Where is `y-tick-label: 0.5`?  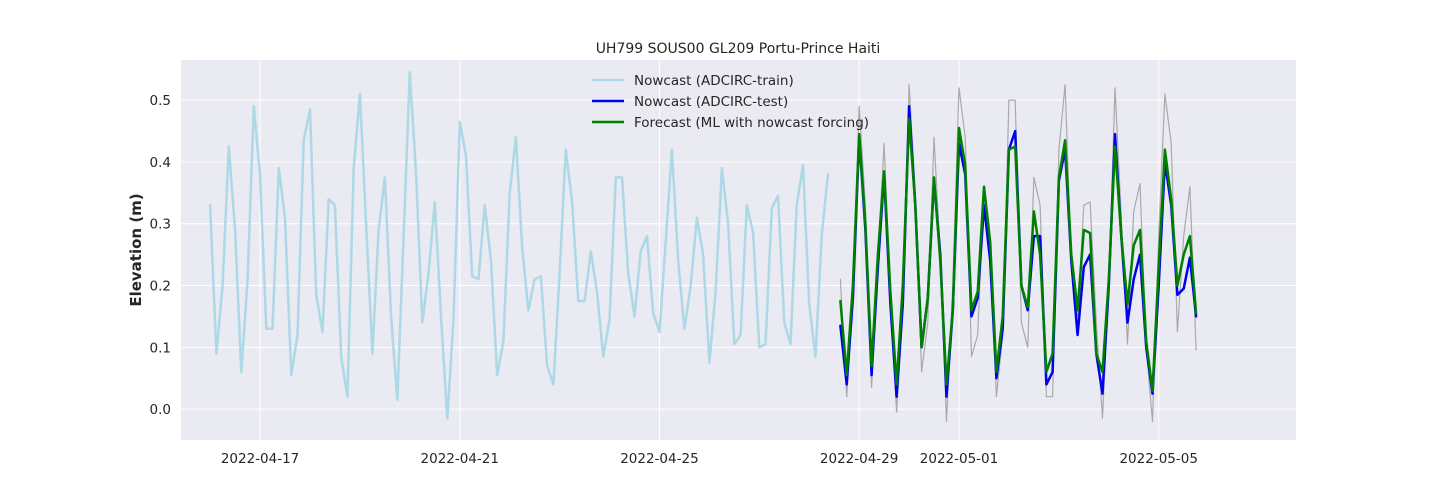 y-tick-label: 0.5 is located at coordinates (160, 101).